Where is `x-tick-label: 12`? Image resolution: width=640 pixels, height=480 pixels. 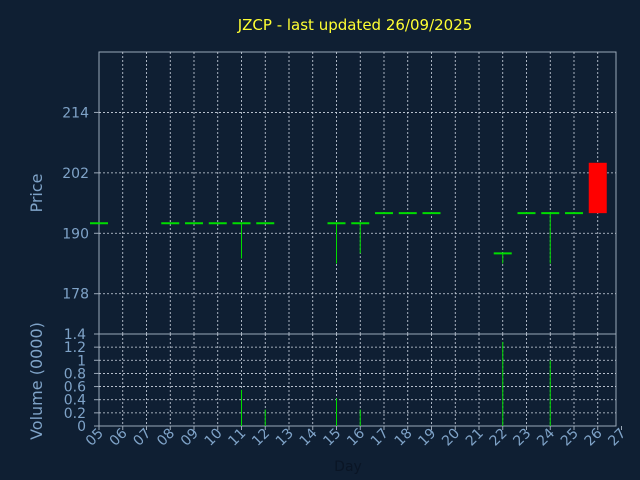 x-tick-label: 12 is located at coordinates (261, 438).